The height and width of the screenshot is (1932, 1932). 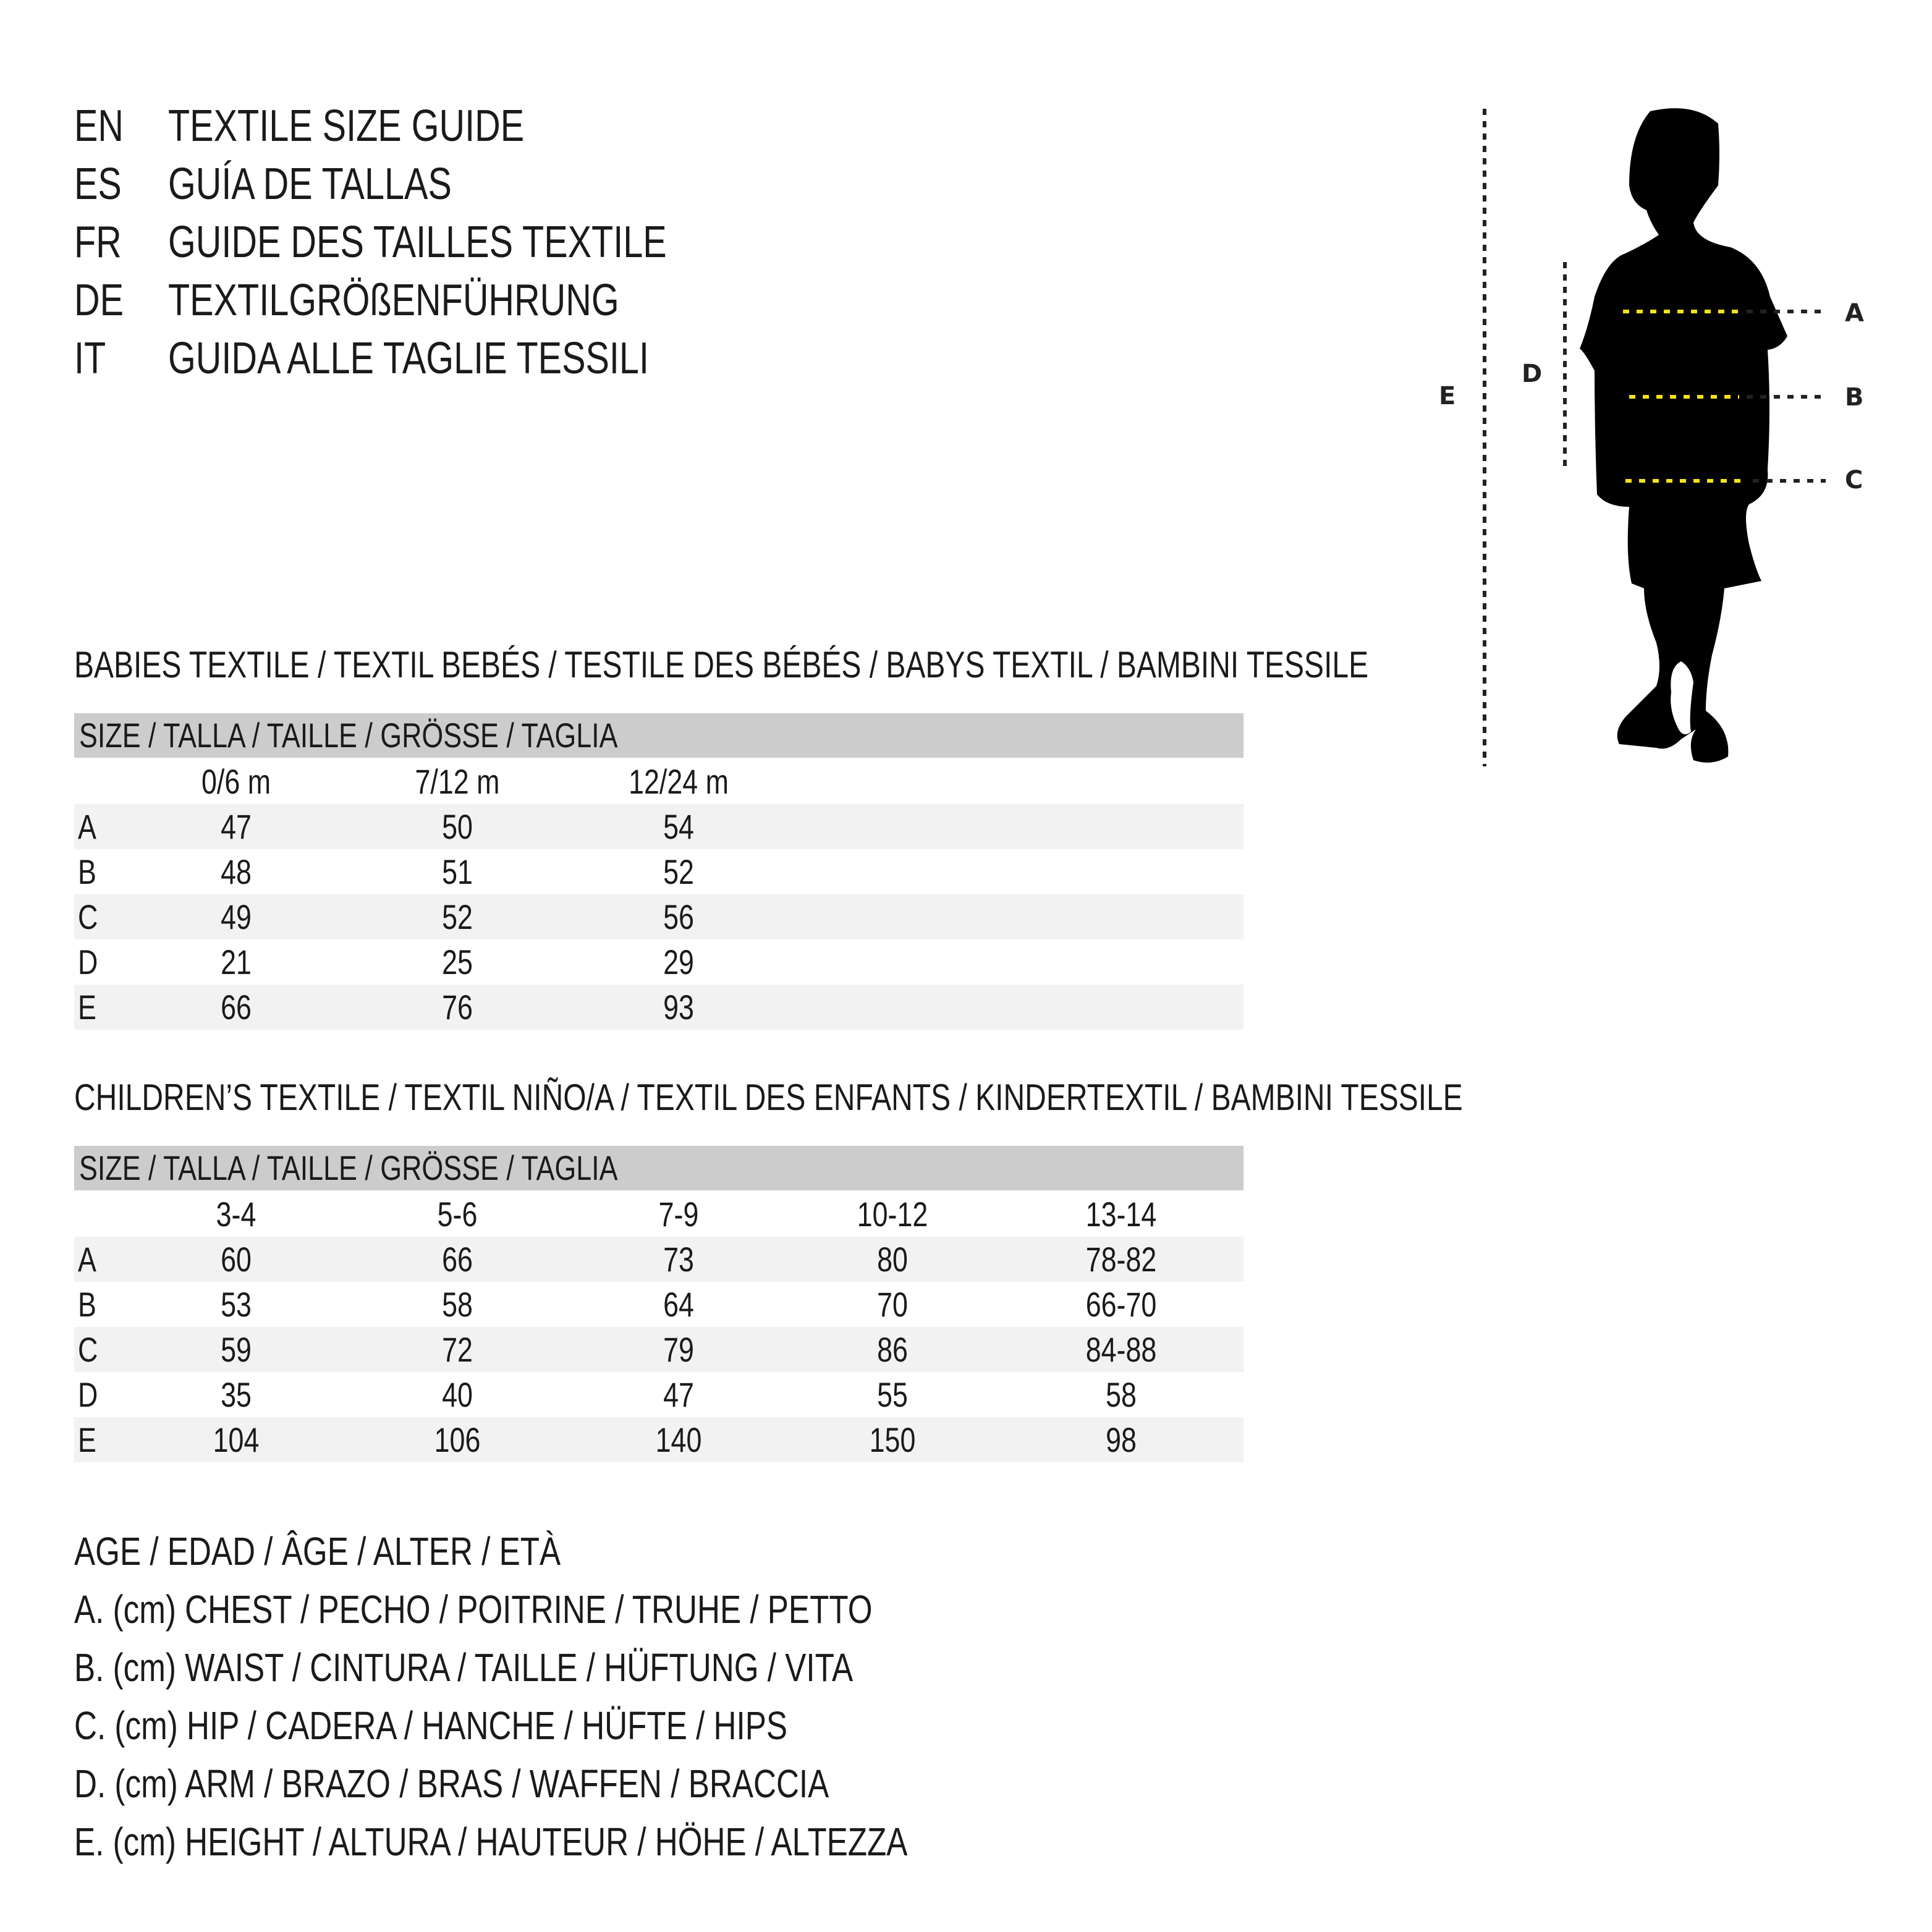 What do you see at coordinates (678, 1007) in the screenshot?
I see `table-cell: 93` at bounding box center [678, 1007].